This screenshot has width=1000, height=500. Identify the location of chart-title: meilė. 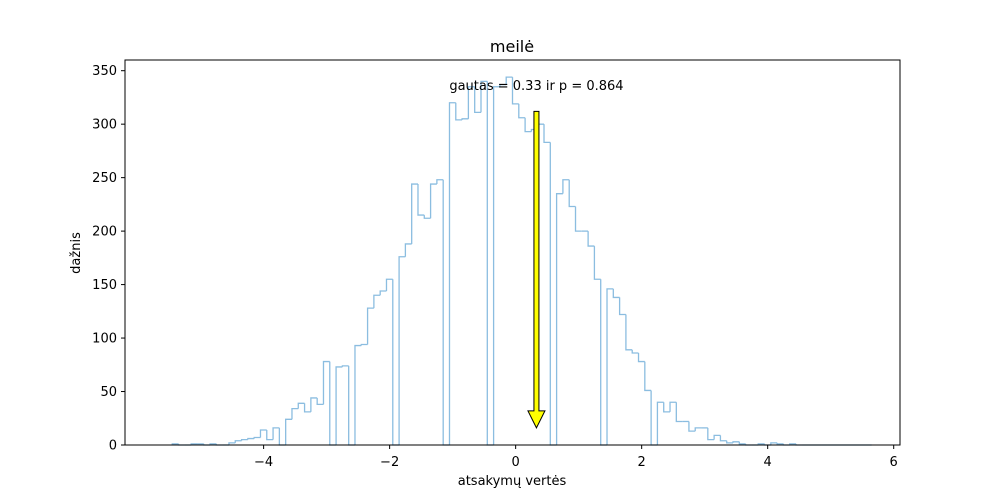
(512, 46).